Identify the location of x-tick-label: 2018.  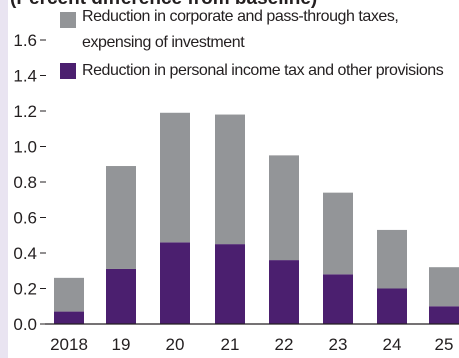
(69, 344).